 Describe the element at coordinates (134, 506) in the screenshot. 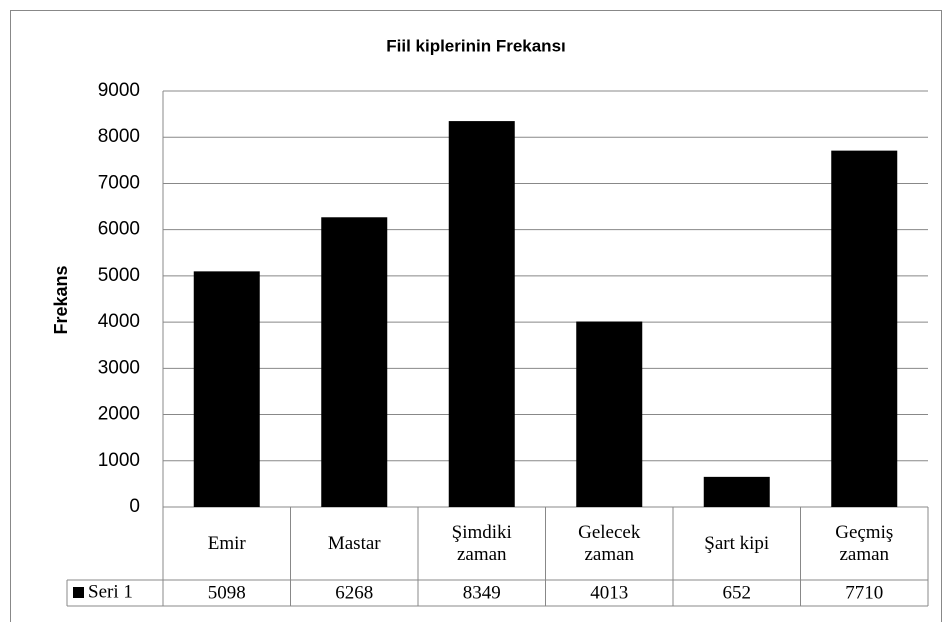

I see `y-tick-label: 0` at that location.